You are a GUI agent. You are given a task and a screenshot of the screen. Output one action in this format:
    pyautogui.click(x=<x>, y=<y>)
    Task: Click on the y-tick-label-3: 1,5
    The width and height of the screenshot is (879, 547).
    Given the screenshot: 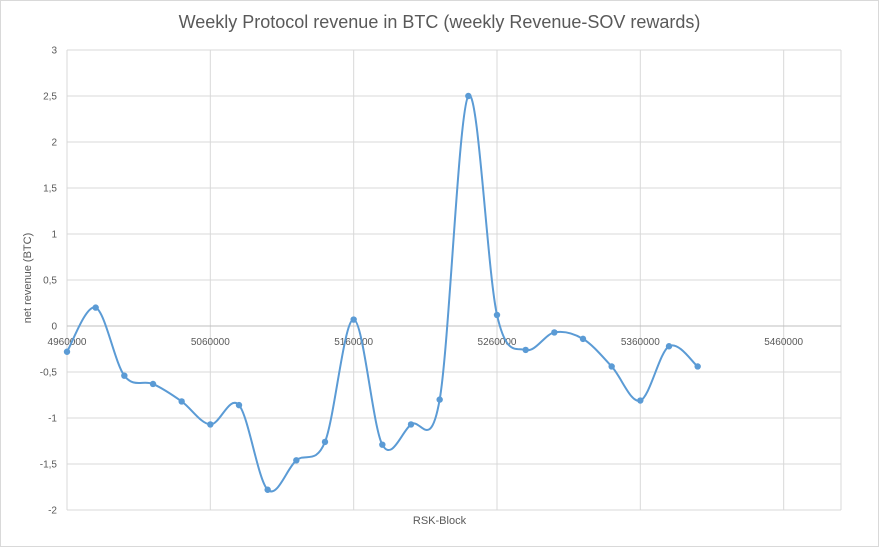 What is the action you would take?
    pyautogui.click(x=50, y=189)
    